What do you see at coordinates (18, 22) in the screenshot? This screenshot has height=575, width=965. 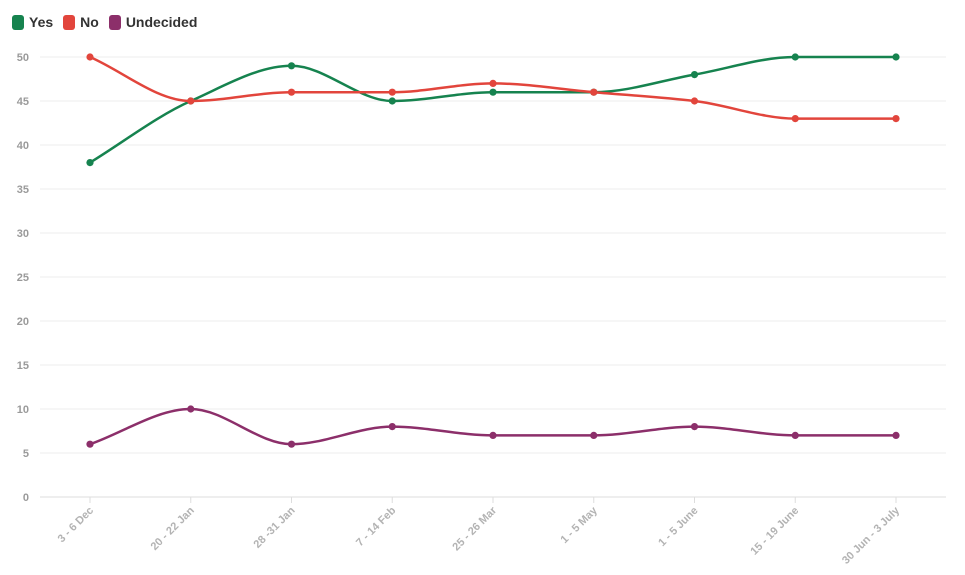 I see `legend-swatch-yes` at bounding box center [18, 22].